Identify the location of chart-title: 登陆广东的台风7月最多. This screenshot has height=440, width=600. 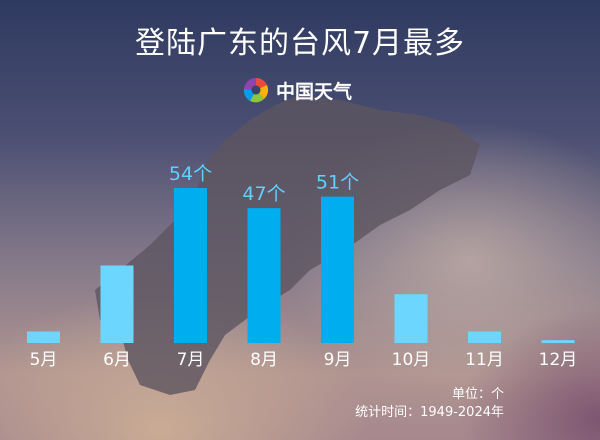
(300, 43).